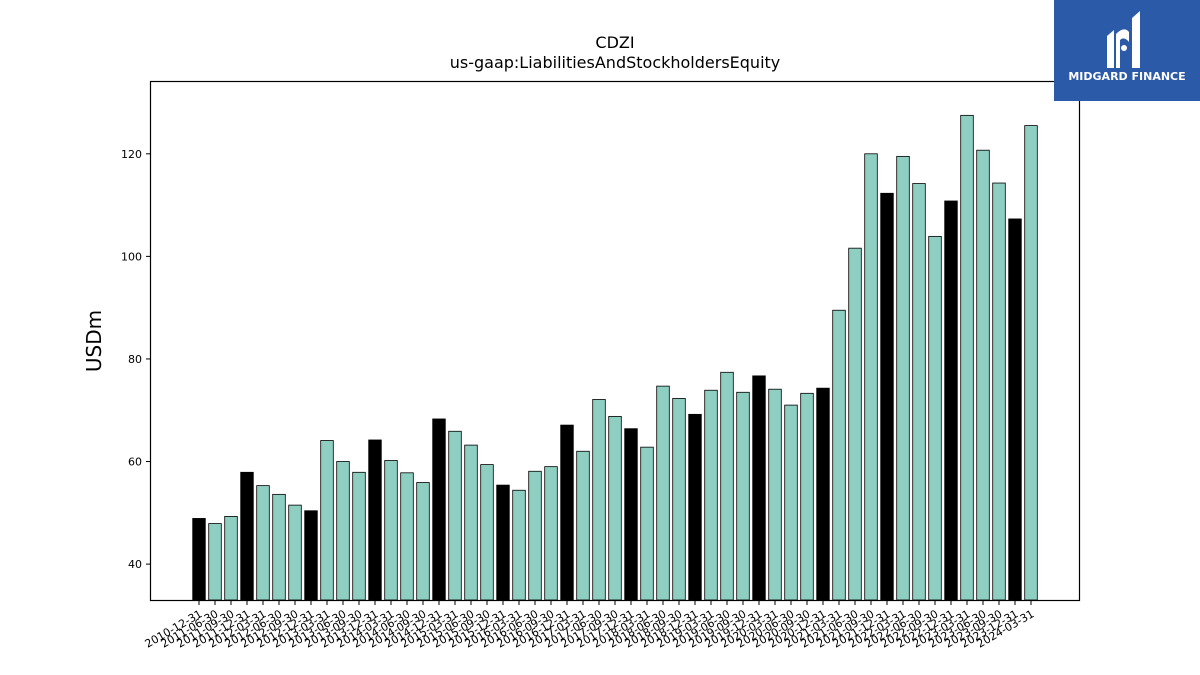 The image size is (1200, 675). What do you see at coordinates (131, 256) in the screenshot?
I see `y-tick-label: 100` at bounding box center [131, 256].